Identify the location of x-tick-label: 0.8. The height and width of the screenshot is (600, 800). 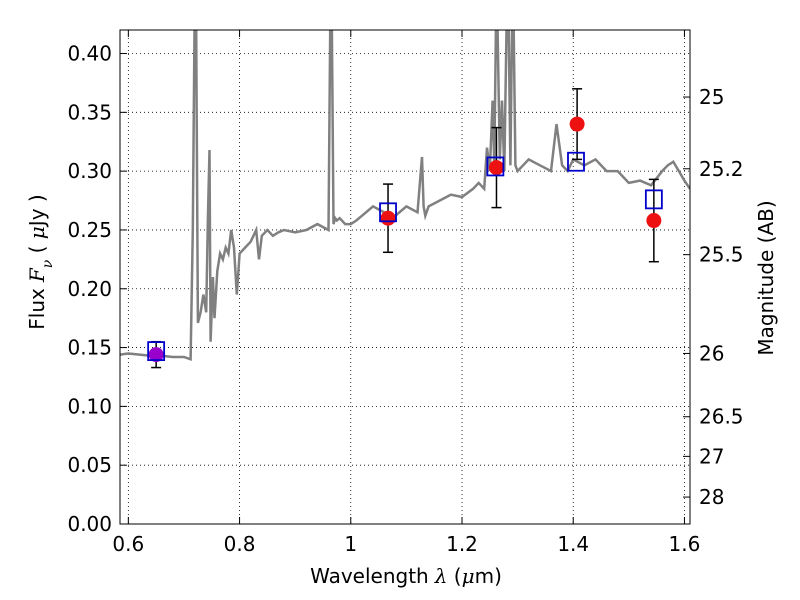
(240, 544).